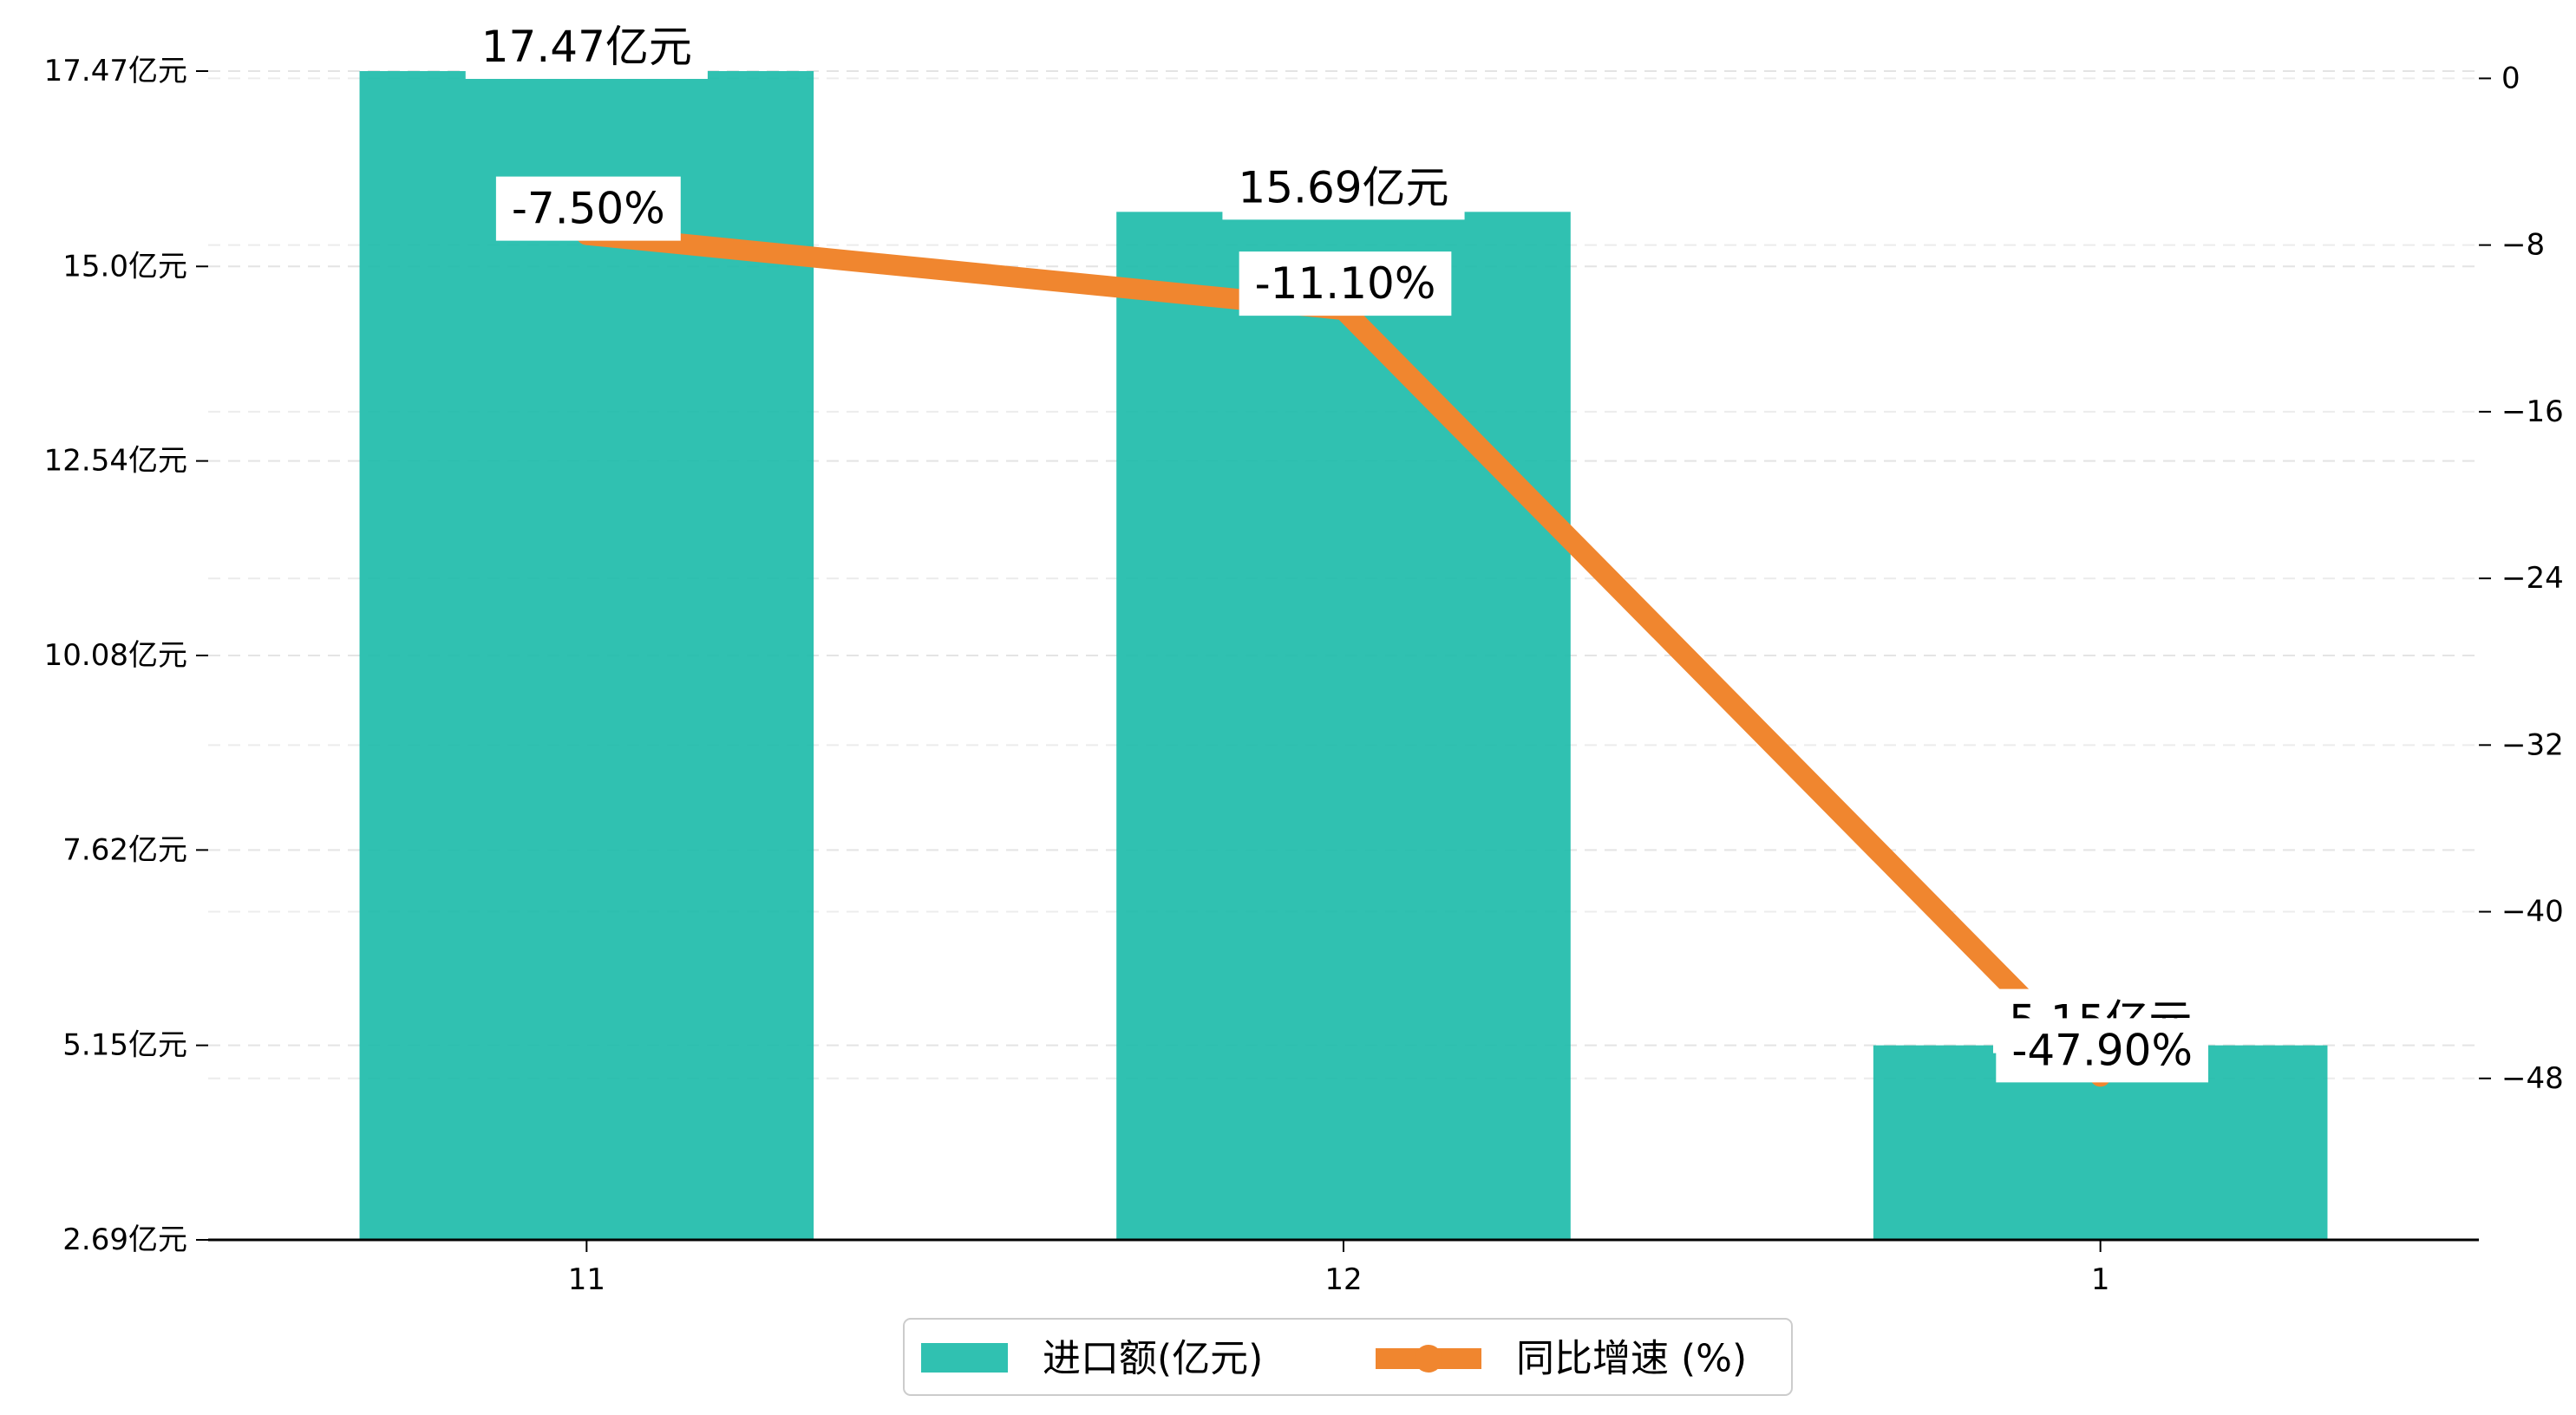  I want to click on line-value-label: -7.50%, so click(588, 209).